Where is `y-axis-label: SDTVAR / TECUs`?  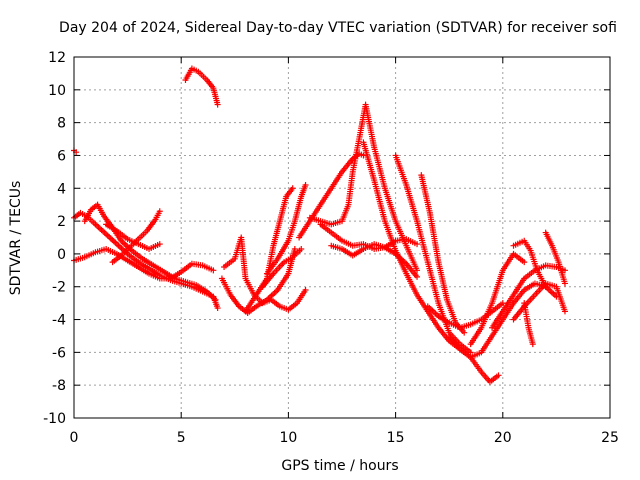 y-axis-label: SDTVAR / TECUs is located at coordinates (16, 238).